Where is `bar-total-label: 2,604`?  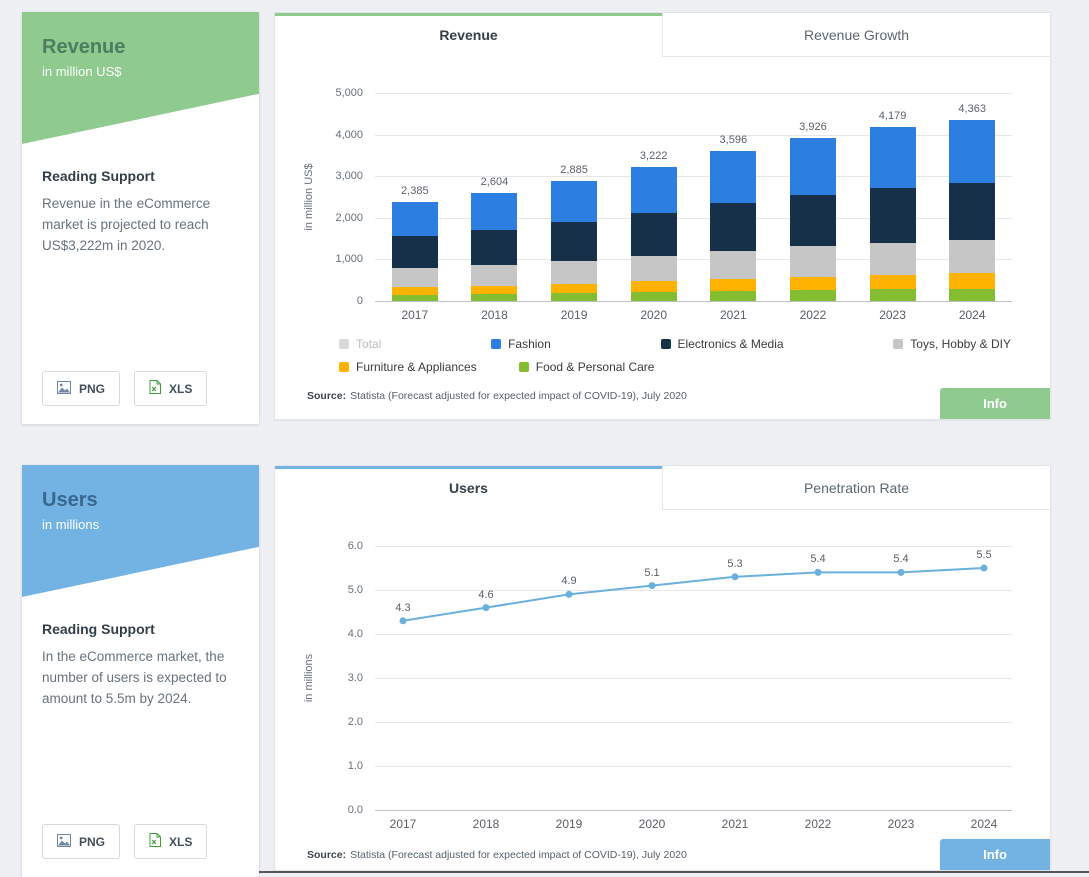 bar-total-label: 2,604 is located at coordinates (494, 181).